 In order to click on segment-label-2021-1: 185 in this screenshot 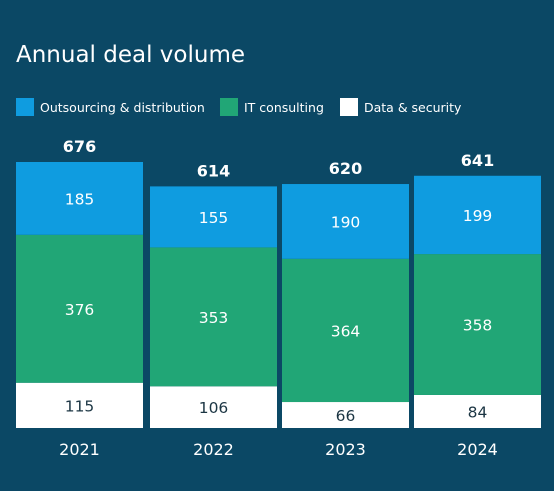, I will do `click(80, 199)`.